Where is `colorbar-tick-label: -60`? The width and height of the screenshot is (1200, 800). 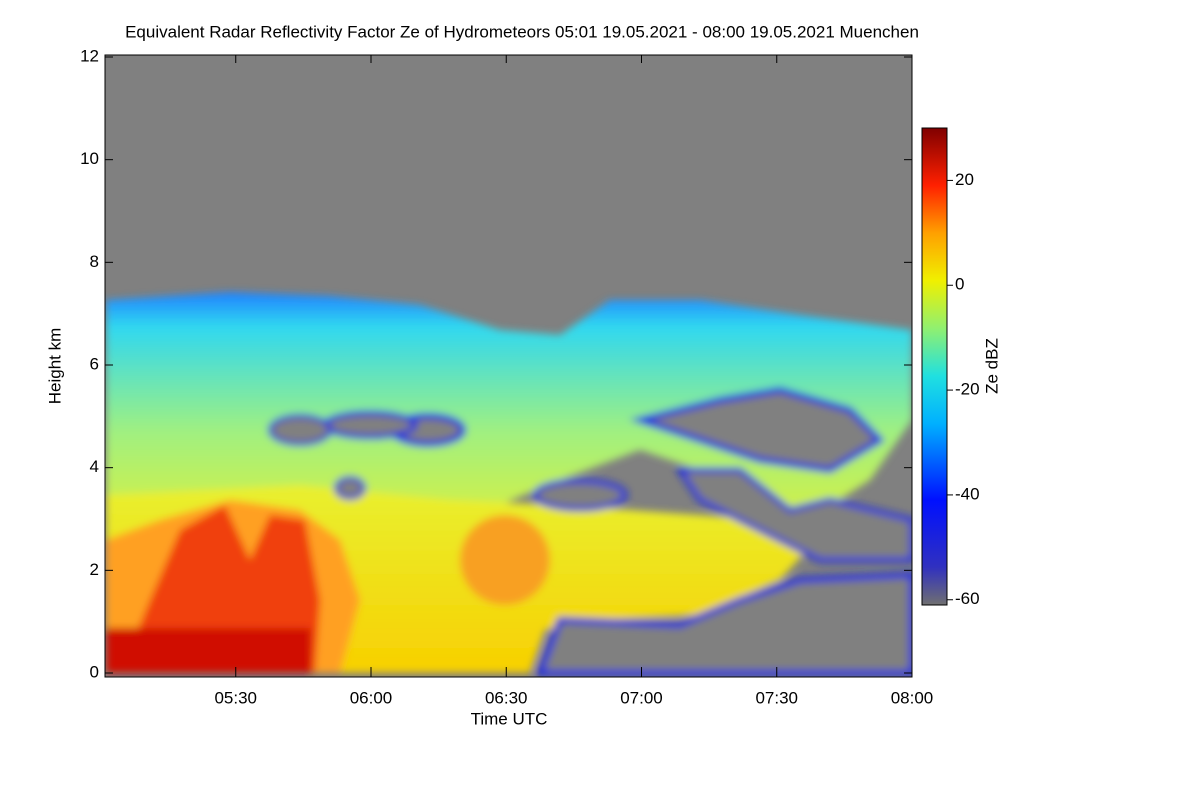
colorbar-tick-label: -60 is located at coordinates (967, 598).